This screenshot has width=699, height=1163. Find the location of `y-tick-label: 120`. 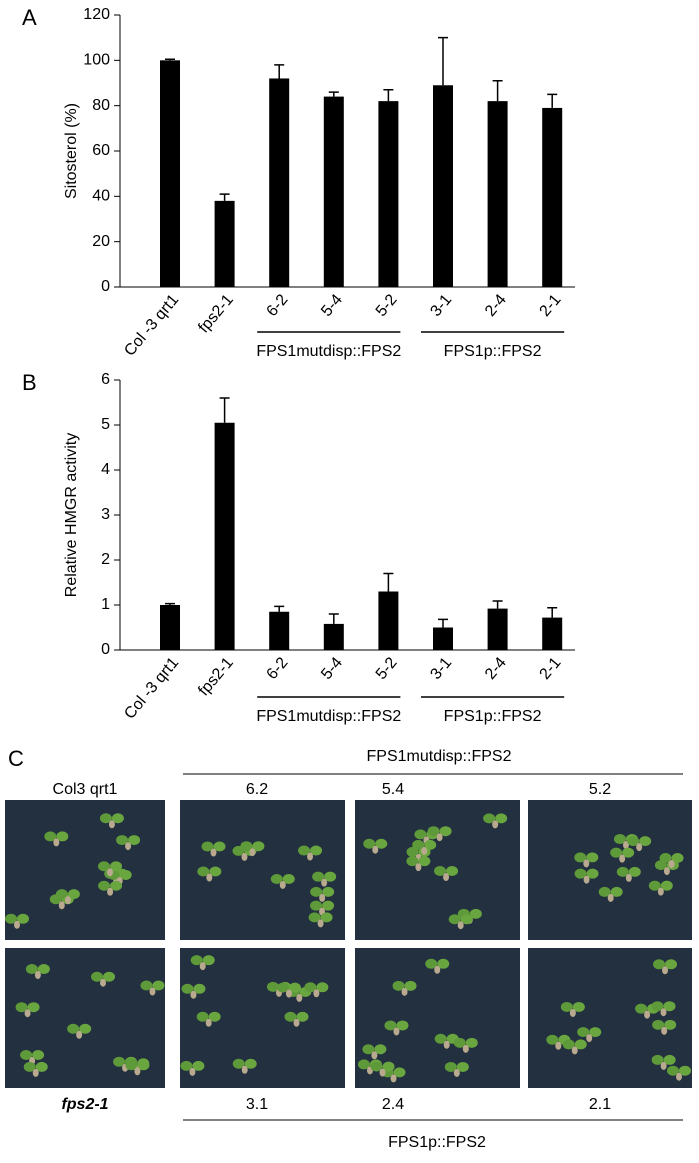

y-tick-label: 120 is located at coordinates (96, 14).